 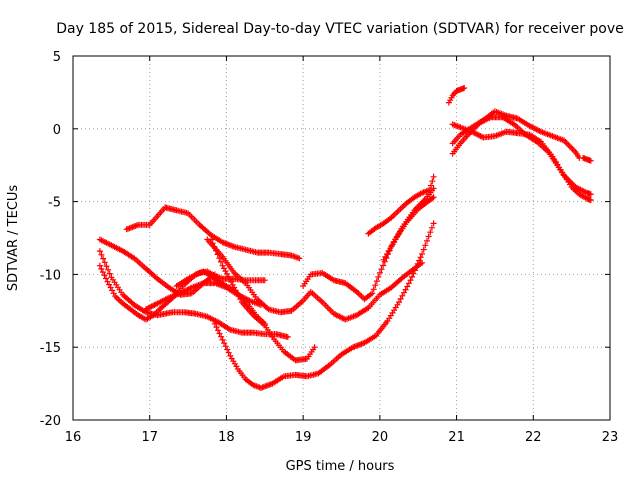 I want to click on x-tick-label: 20, so click(x=380, y=437).